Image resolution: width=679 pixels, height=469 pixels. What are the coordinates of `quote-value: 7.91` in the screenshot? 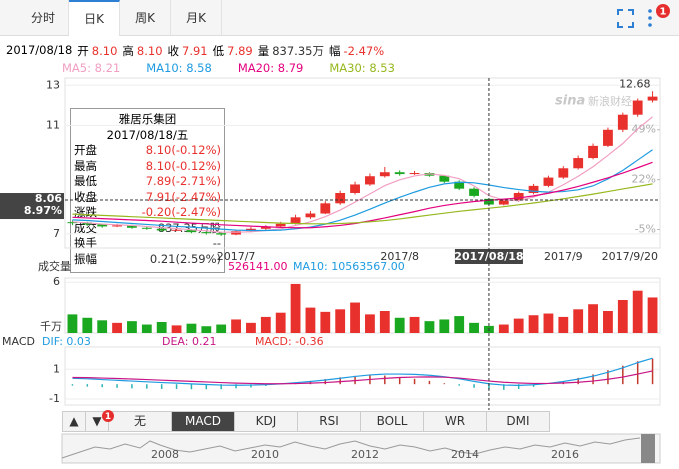 It's located at (195, 51).